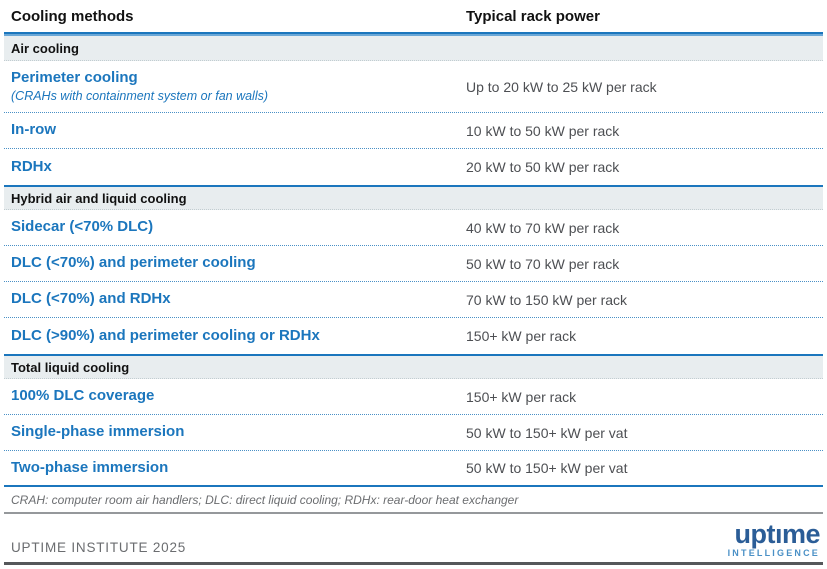 The width and height of the screenshot is (827, 569). I want to click on method-name: In-row, so click(33, 130).